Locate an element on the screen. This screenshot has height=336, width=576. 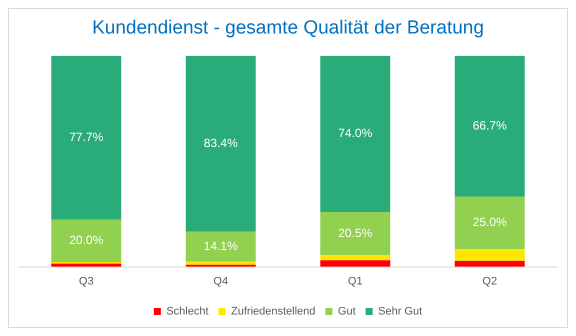
data-label: 83.4% is located at coordinates (221, 143).